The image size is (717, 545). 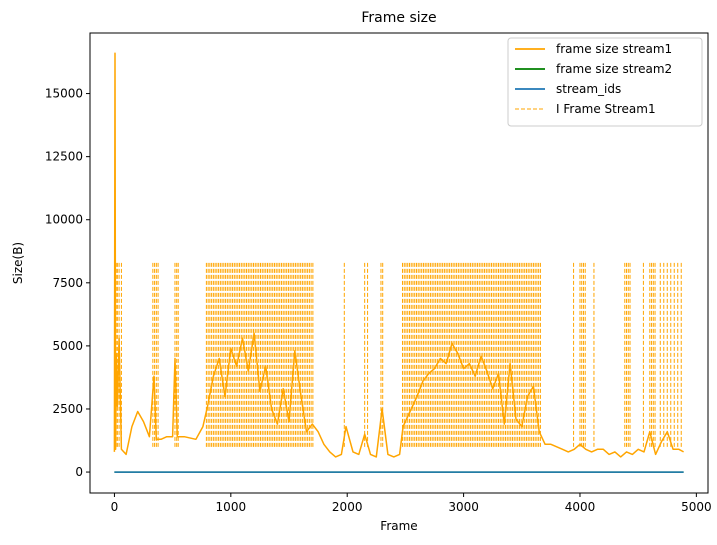 I want to click on y-axis: 0 2500 5000 7500 10000 12500 15000, so click(x=67, y=283).